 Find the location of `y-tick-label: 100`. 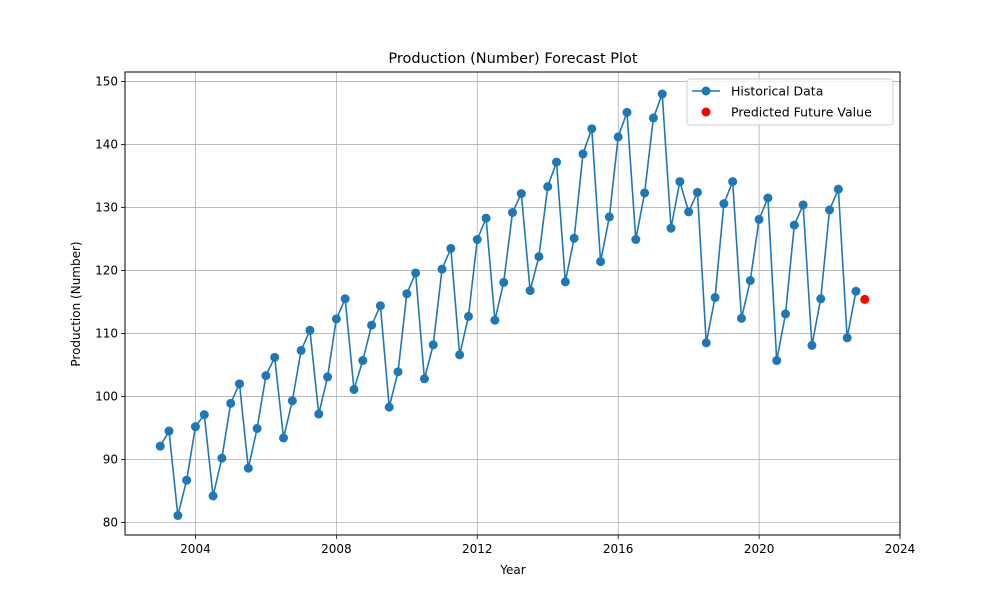

y-tick-label: 100 is located at coordinates (106, 396).